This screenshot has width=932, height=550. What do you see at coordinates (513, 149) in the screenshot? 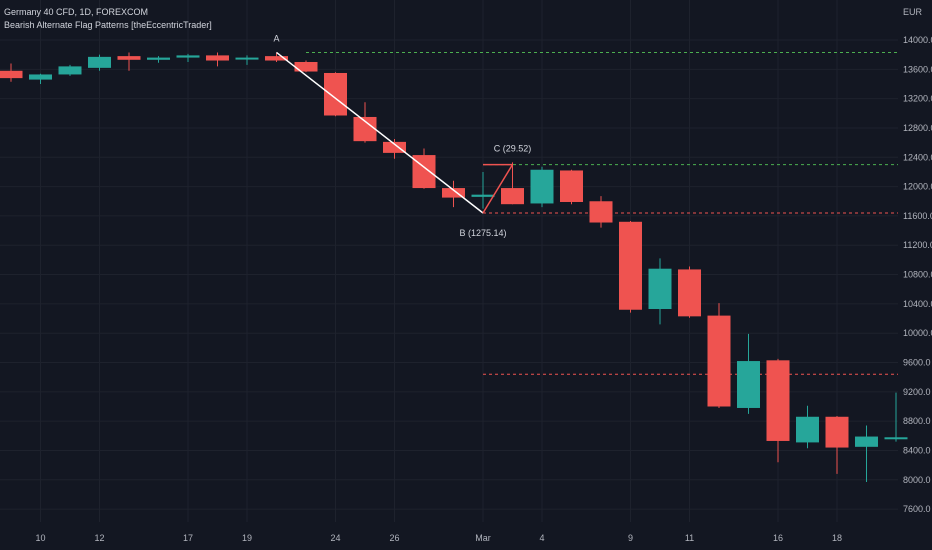
I see `pattern-label-c: C (29.52)` at bounding box center [513, 149].